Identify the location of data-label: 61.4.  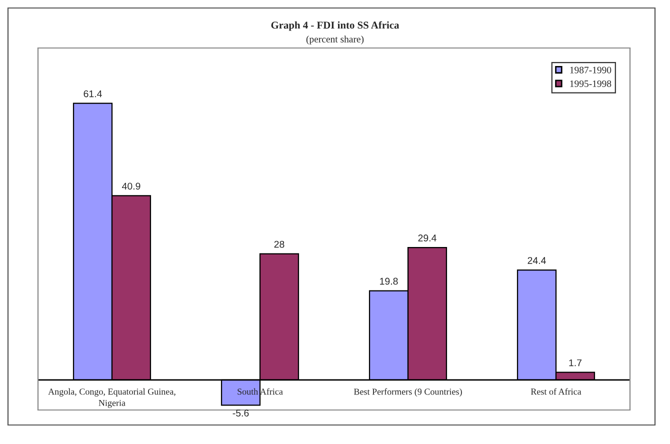
(93, 94).